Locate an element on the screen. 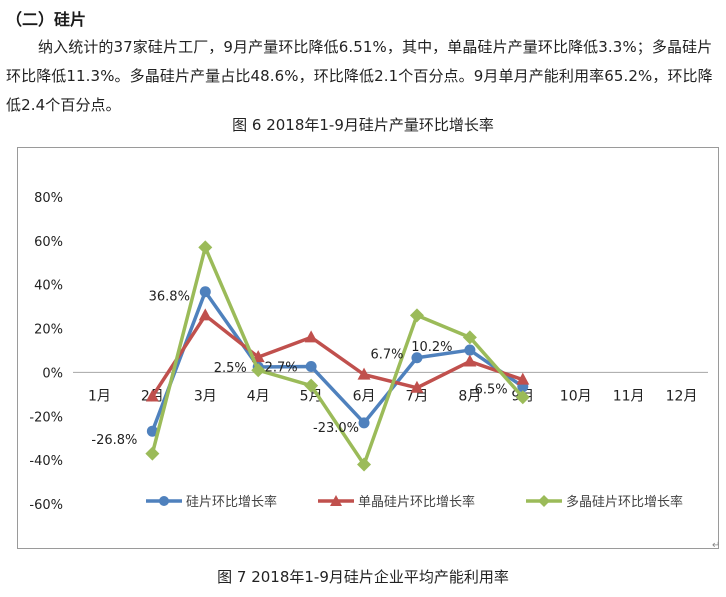 The image size is (726, 597). x-tick-label: 11月 is located at coordinates (629, 396).